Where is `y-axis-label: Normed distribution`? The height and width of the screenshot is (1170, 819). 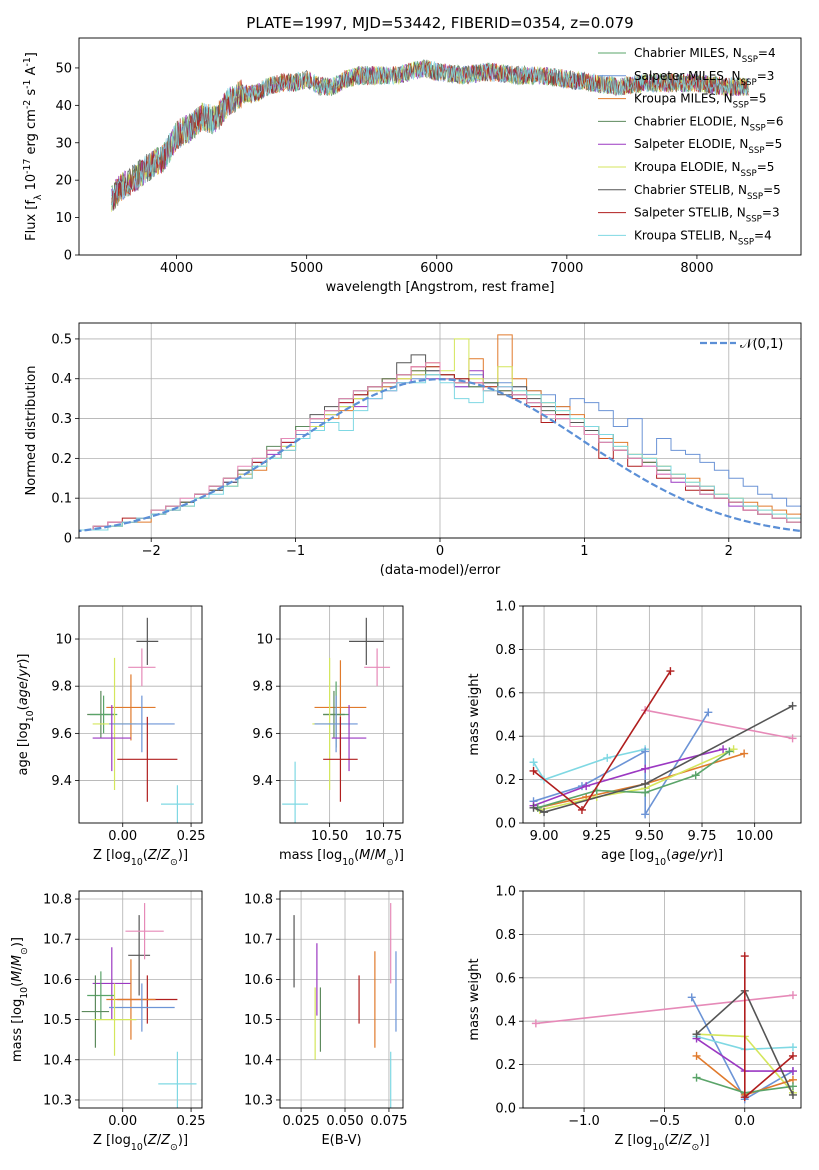
y-axis-label: Normed distribution is located at coordinates (31, 431).